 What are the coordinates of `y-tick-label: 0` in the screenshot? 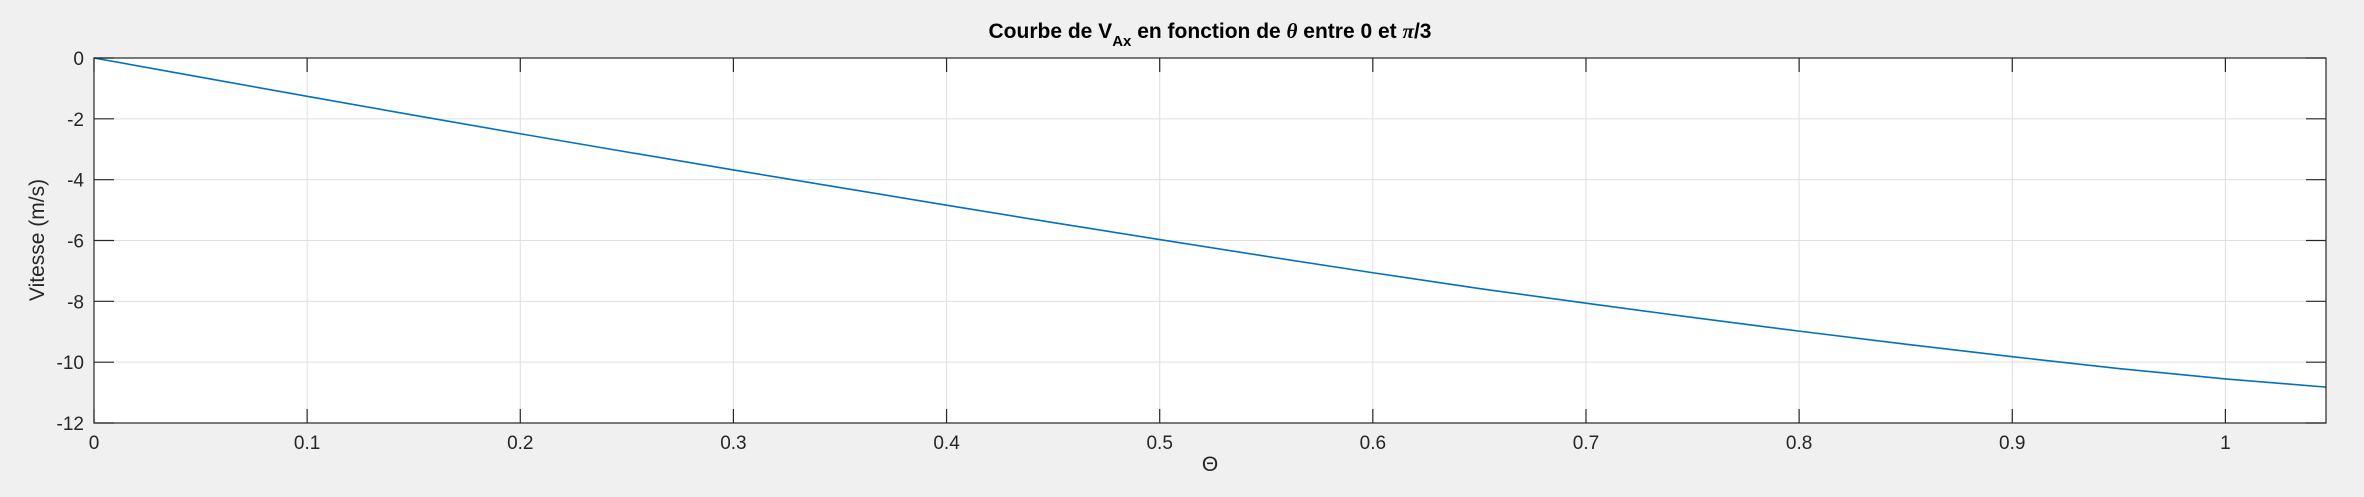 It's located at (78, 59).